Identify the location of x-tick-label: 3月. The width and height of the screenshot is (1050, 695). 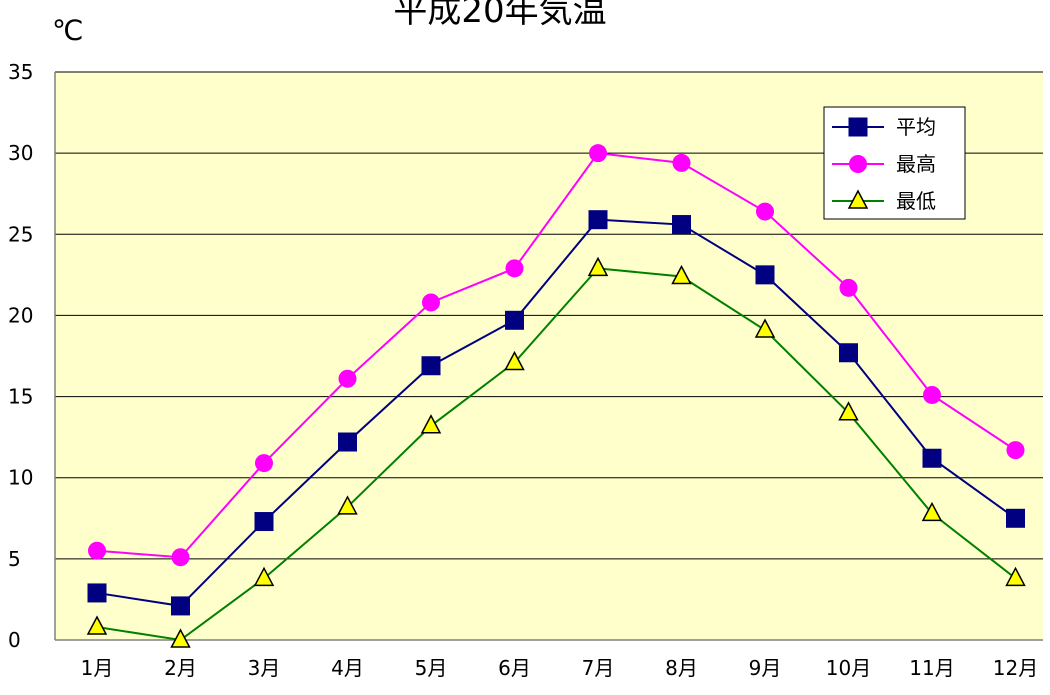
(264, 668).